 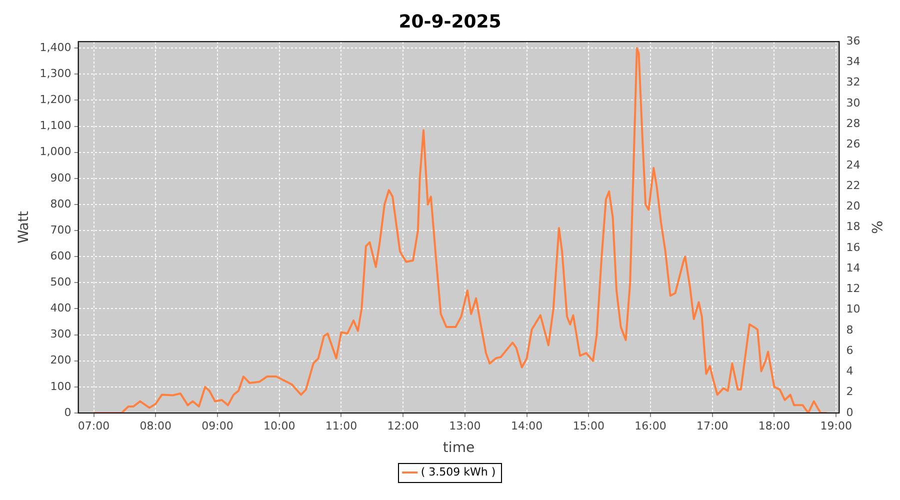 What do you see at coordinates (853, 227) in the screenshot?
I see `y2-tick-label: 18` at bounding box center [853, 227].